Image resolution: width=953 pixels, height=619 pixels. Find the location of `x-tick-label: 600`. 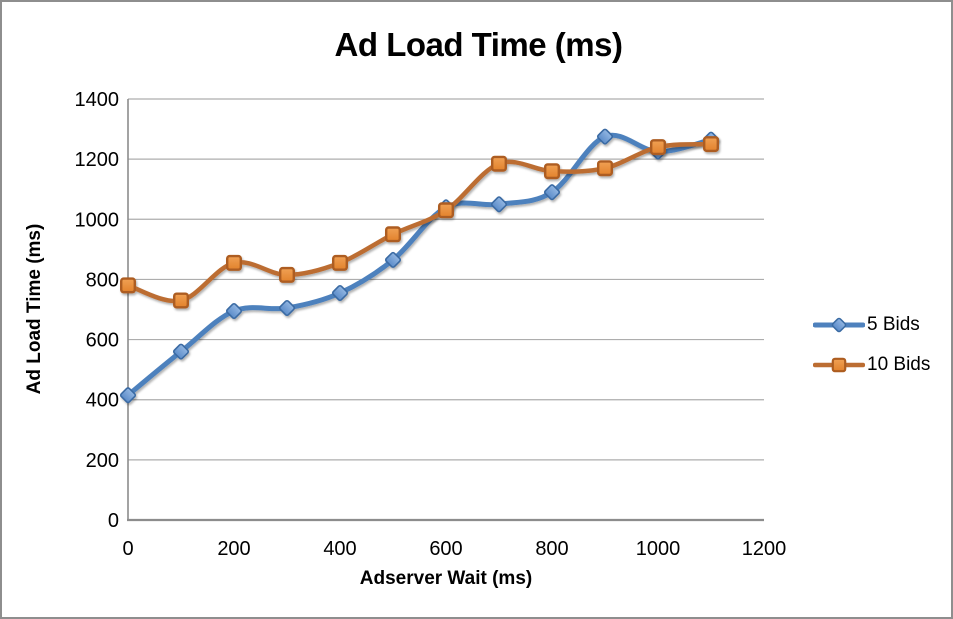

x-tick-label: 600 is located at coordinates (445, 549).